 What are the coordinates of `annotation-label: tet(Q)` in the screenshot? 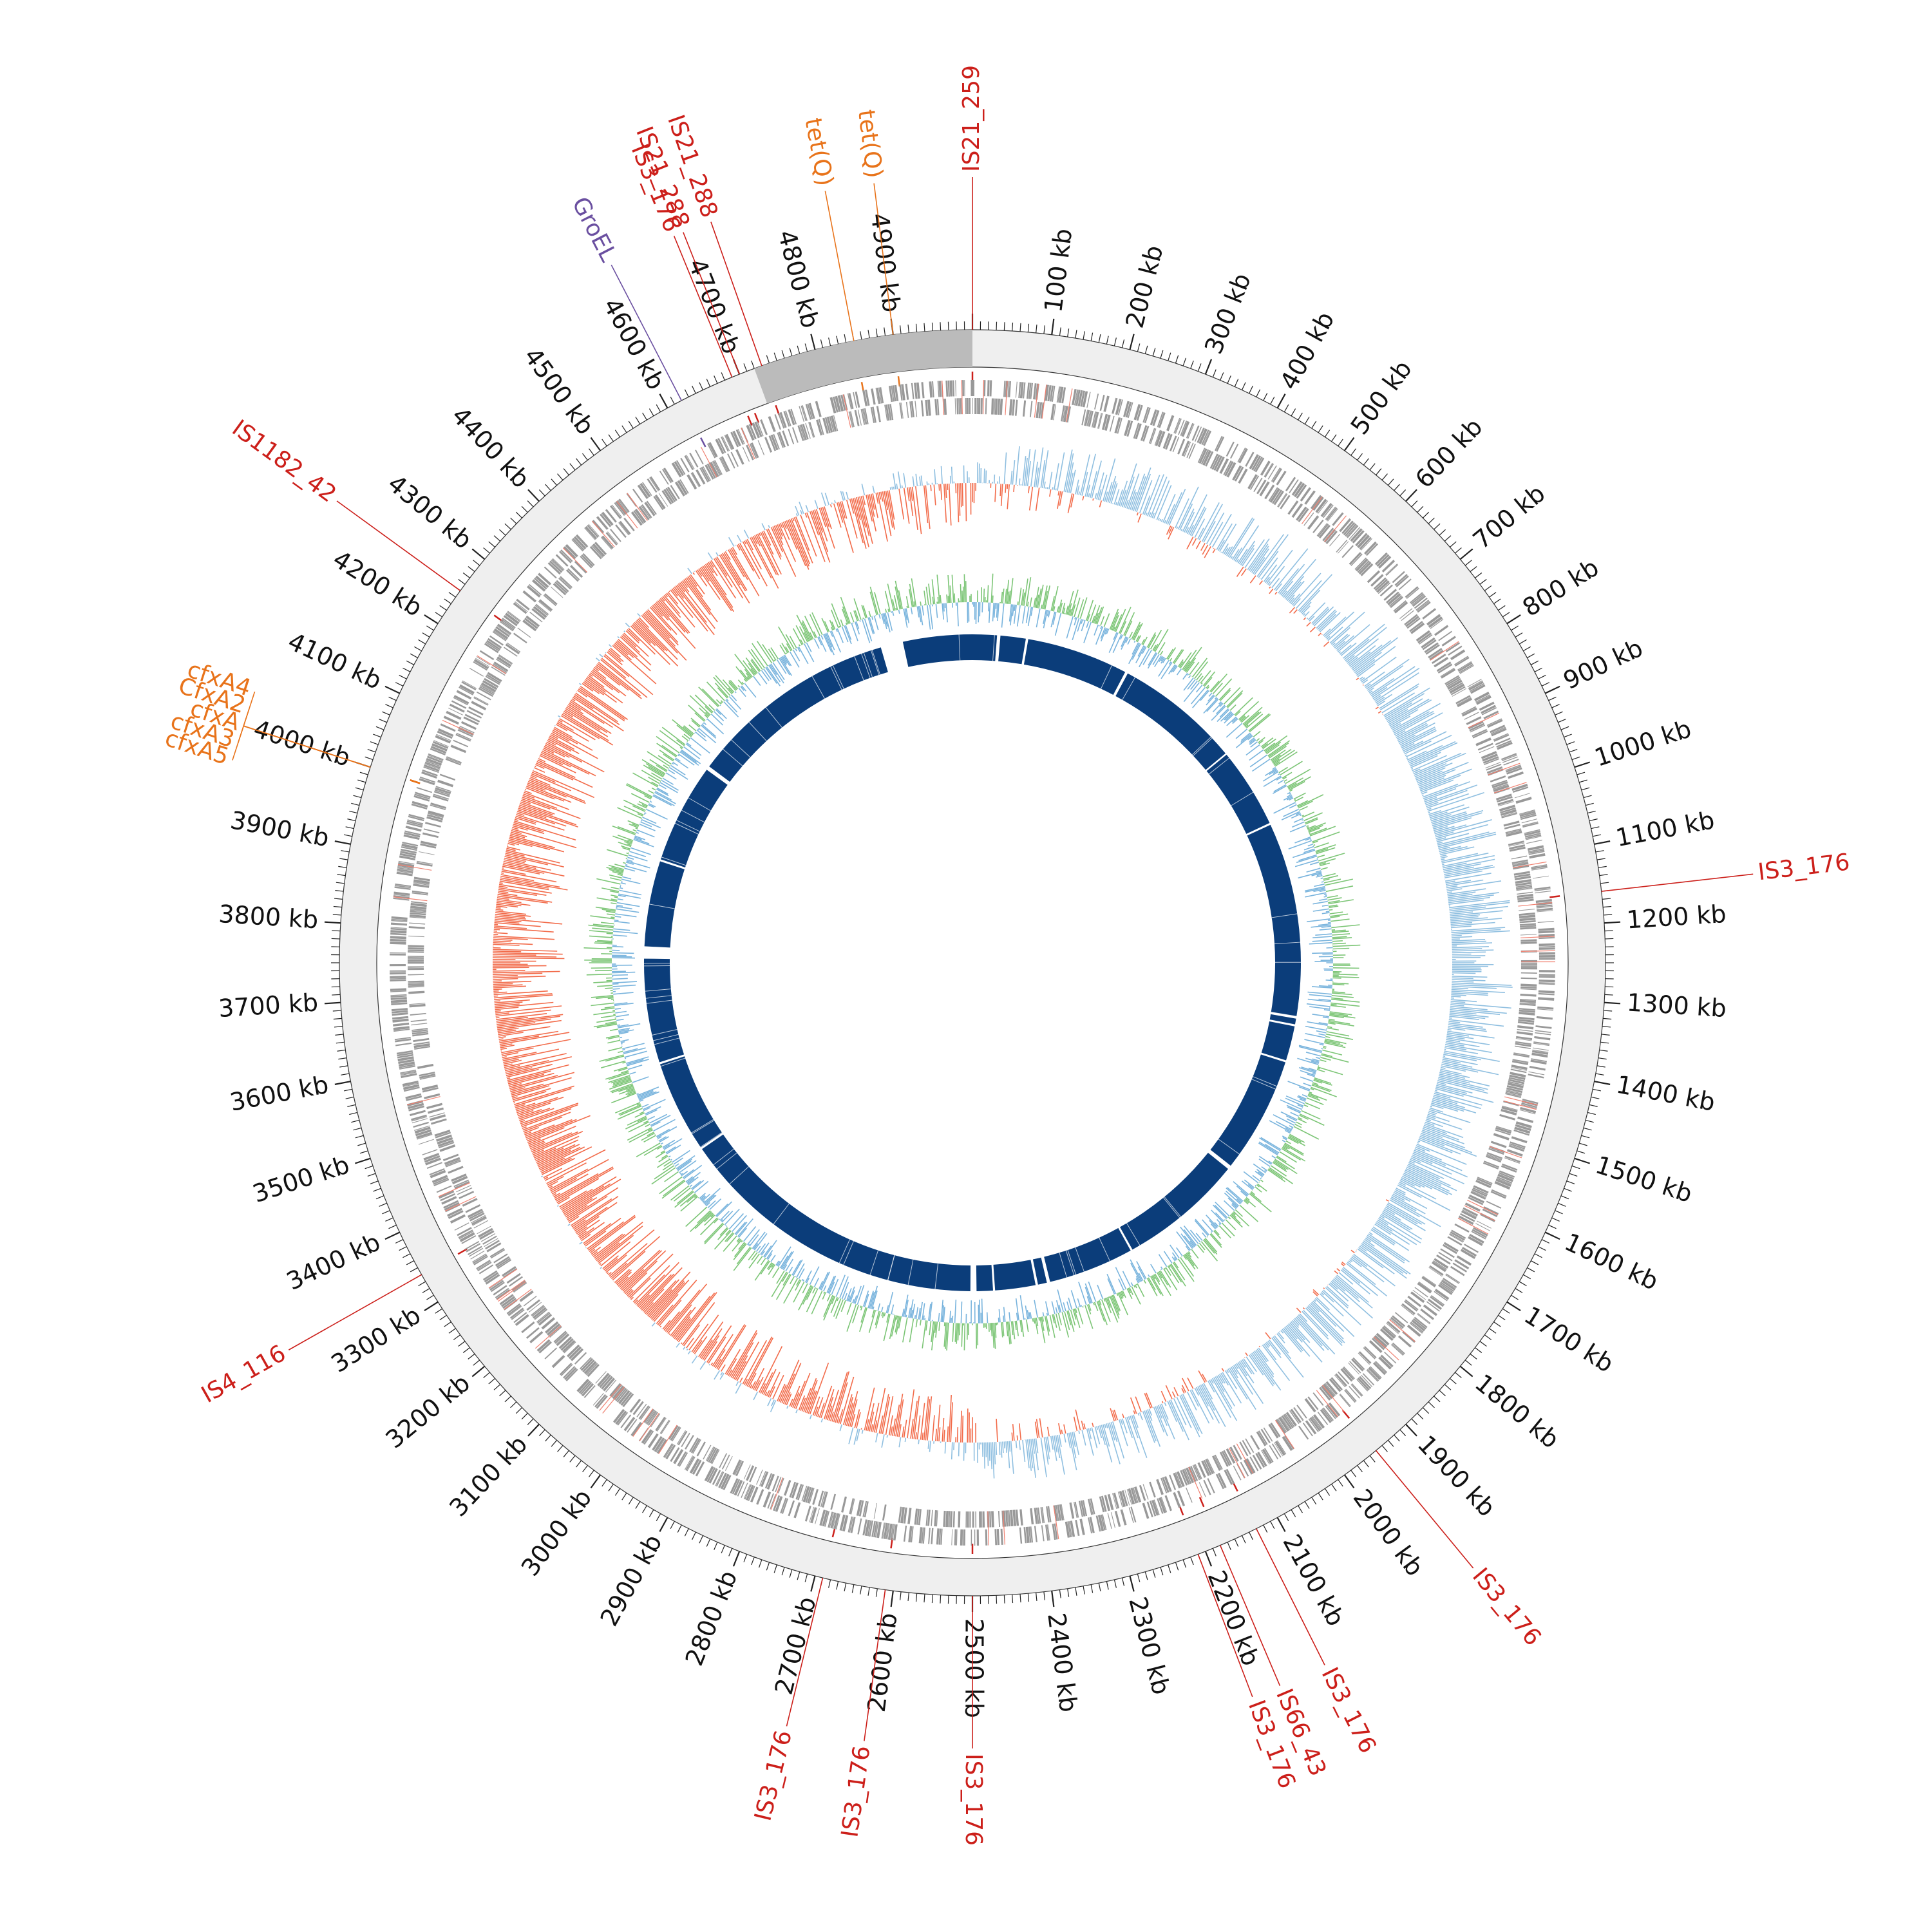 It's located at (870, 144).